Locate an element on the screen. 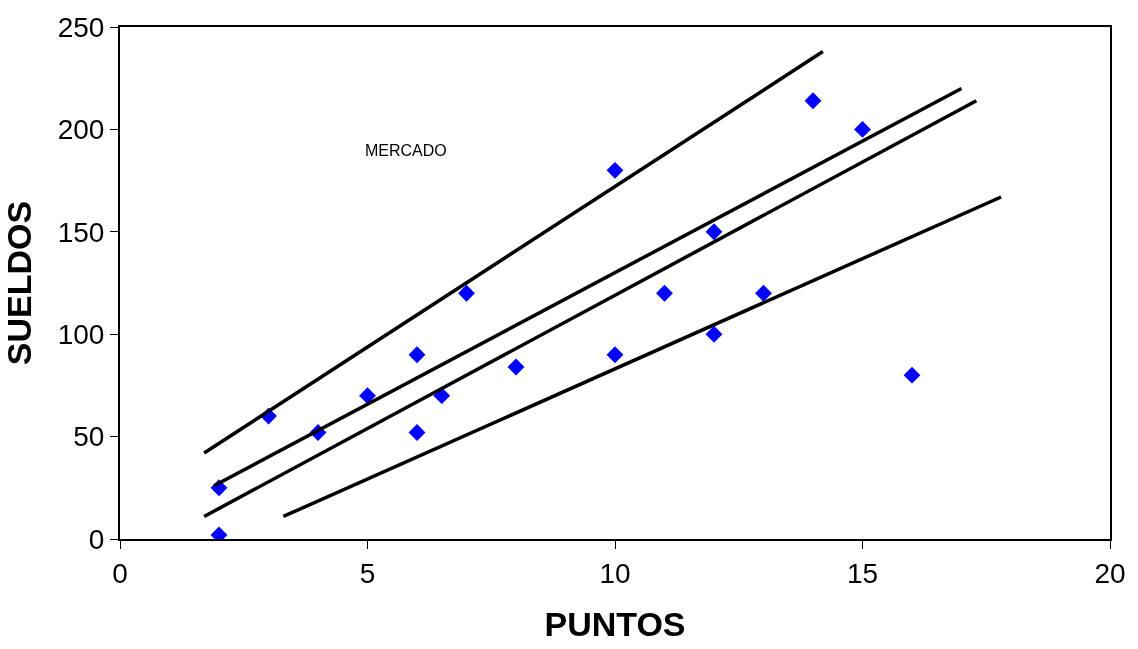 This screenshot has height=649, width=1138. y-tick-label: 250 is located at coordinates (81, 27).